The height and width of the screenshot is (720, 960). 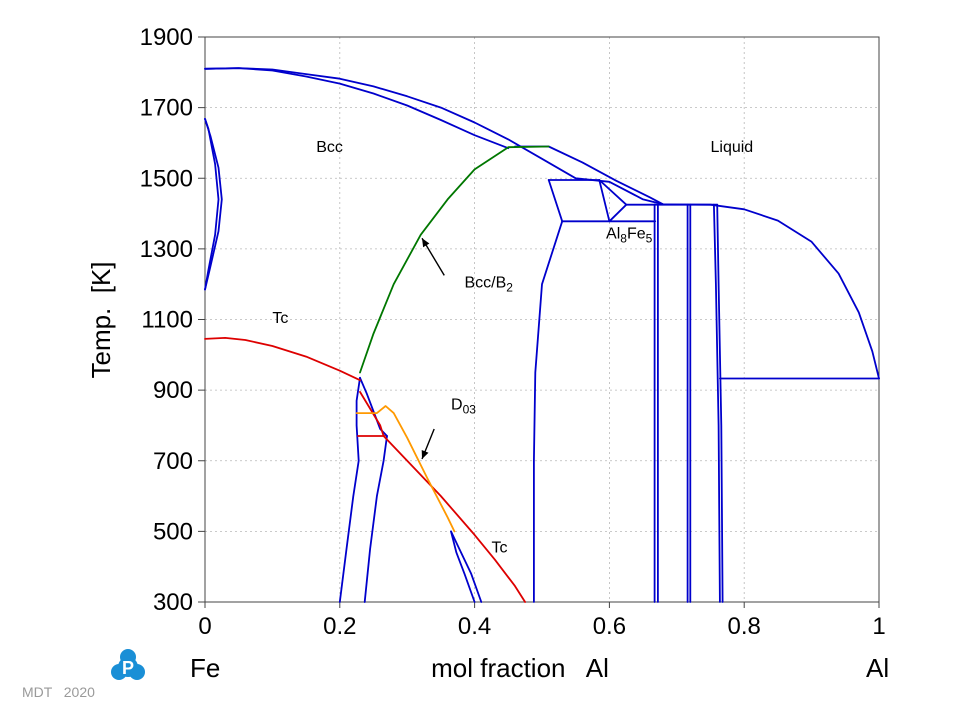 What do you see at coordinates (433, 348) in the screenshot?
I see `annotation-arrows` at bounding box center [433, 348].